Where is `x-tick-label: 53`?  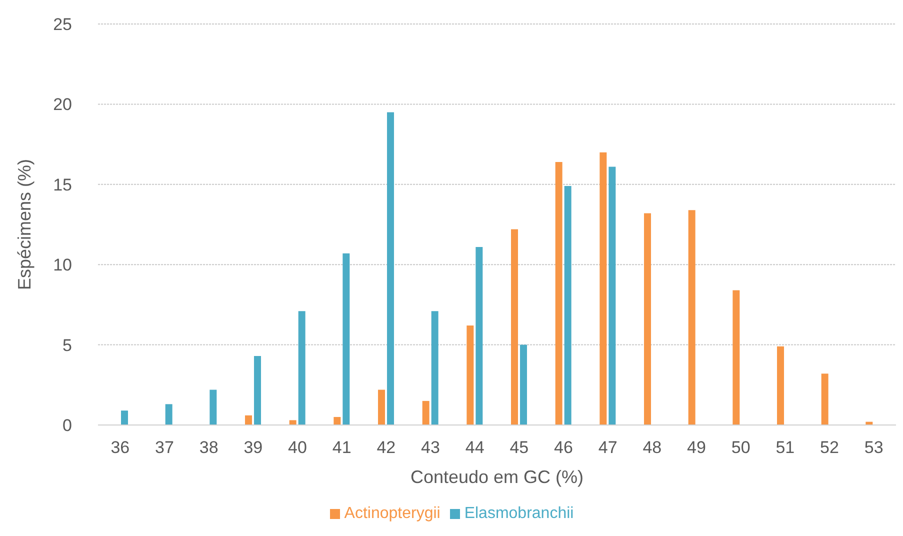 x-tick-label: 53 is located at coordinates (874, 448).